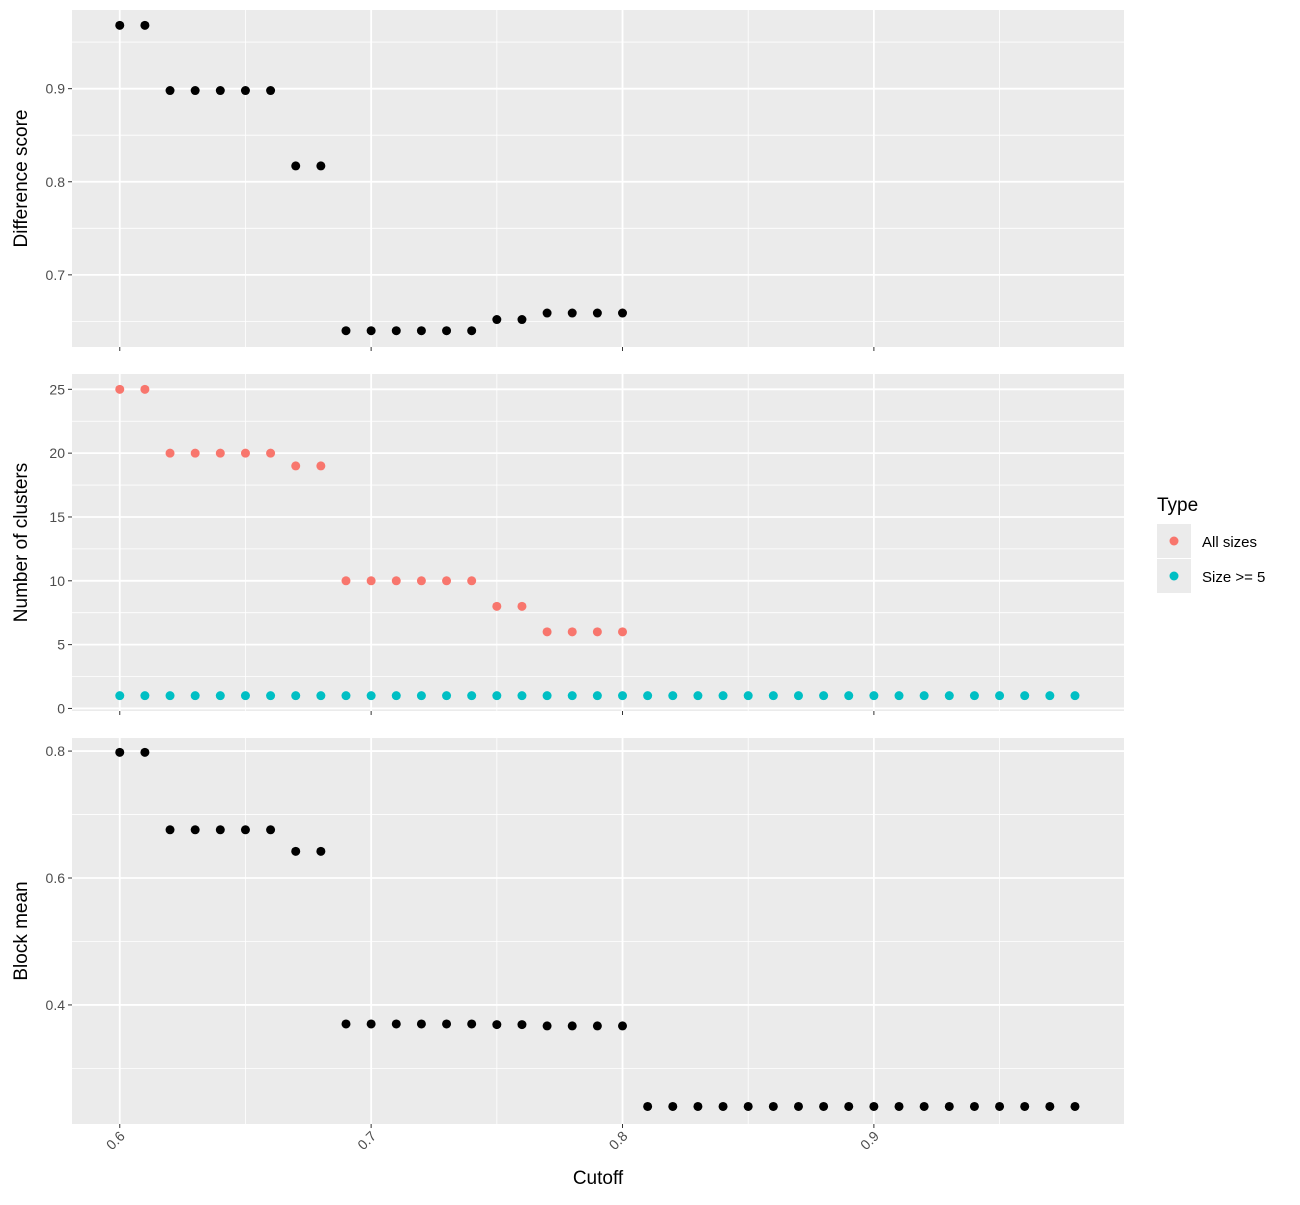 The width and height of the screenshot is (1300, 1205). Describe the element at coordinates (61, 645) in the screenshot. I see `y-tick-label: 5` at that location.